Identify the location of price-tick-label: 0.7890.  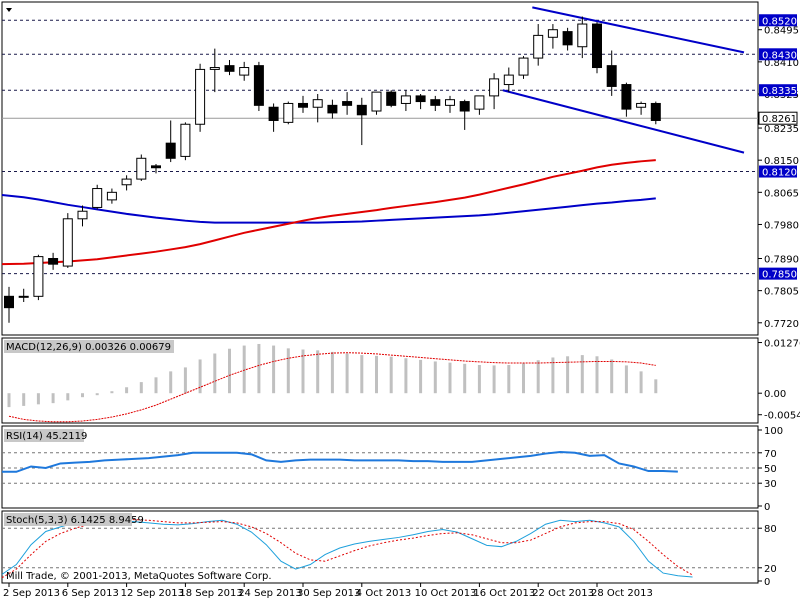
(781, 260).